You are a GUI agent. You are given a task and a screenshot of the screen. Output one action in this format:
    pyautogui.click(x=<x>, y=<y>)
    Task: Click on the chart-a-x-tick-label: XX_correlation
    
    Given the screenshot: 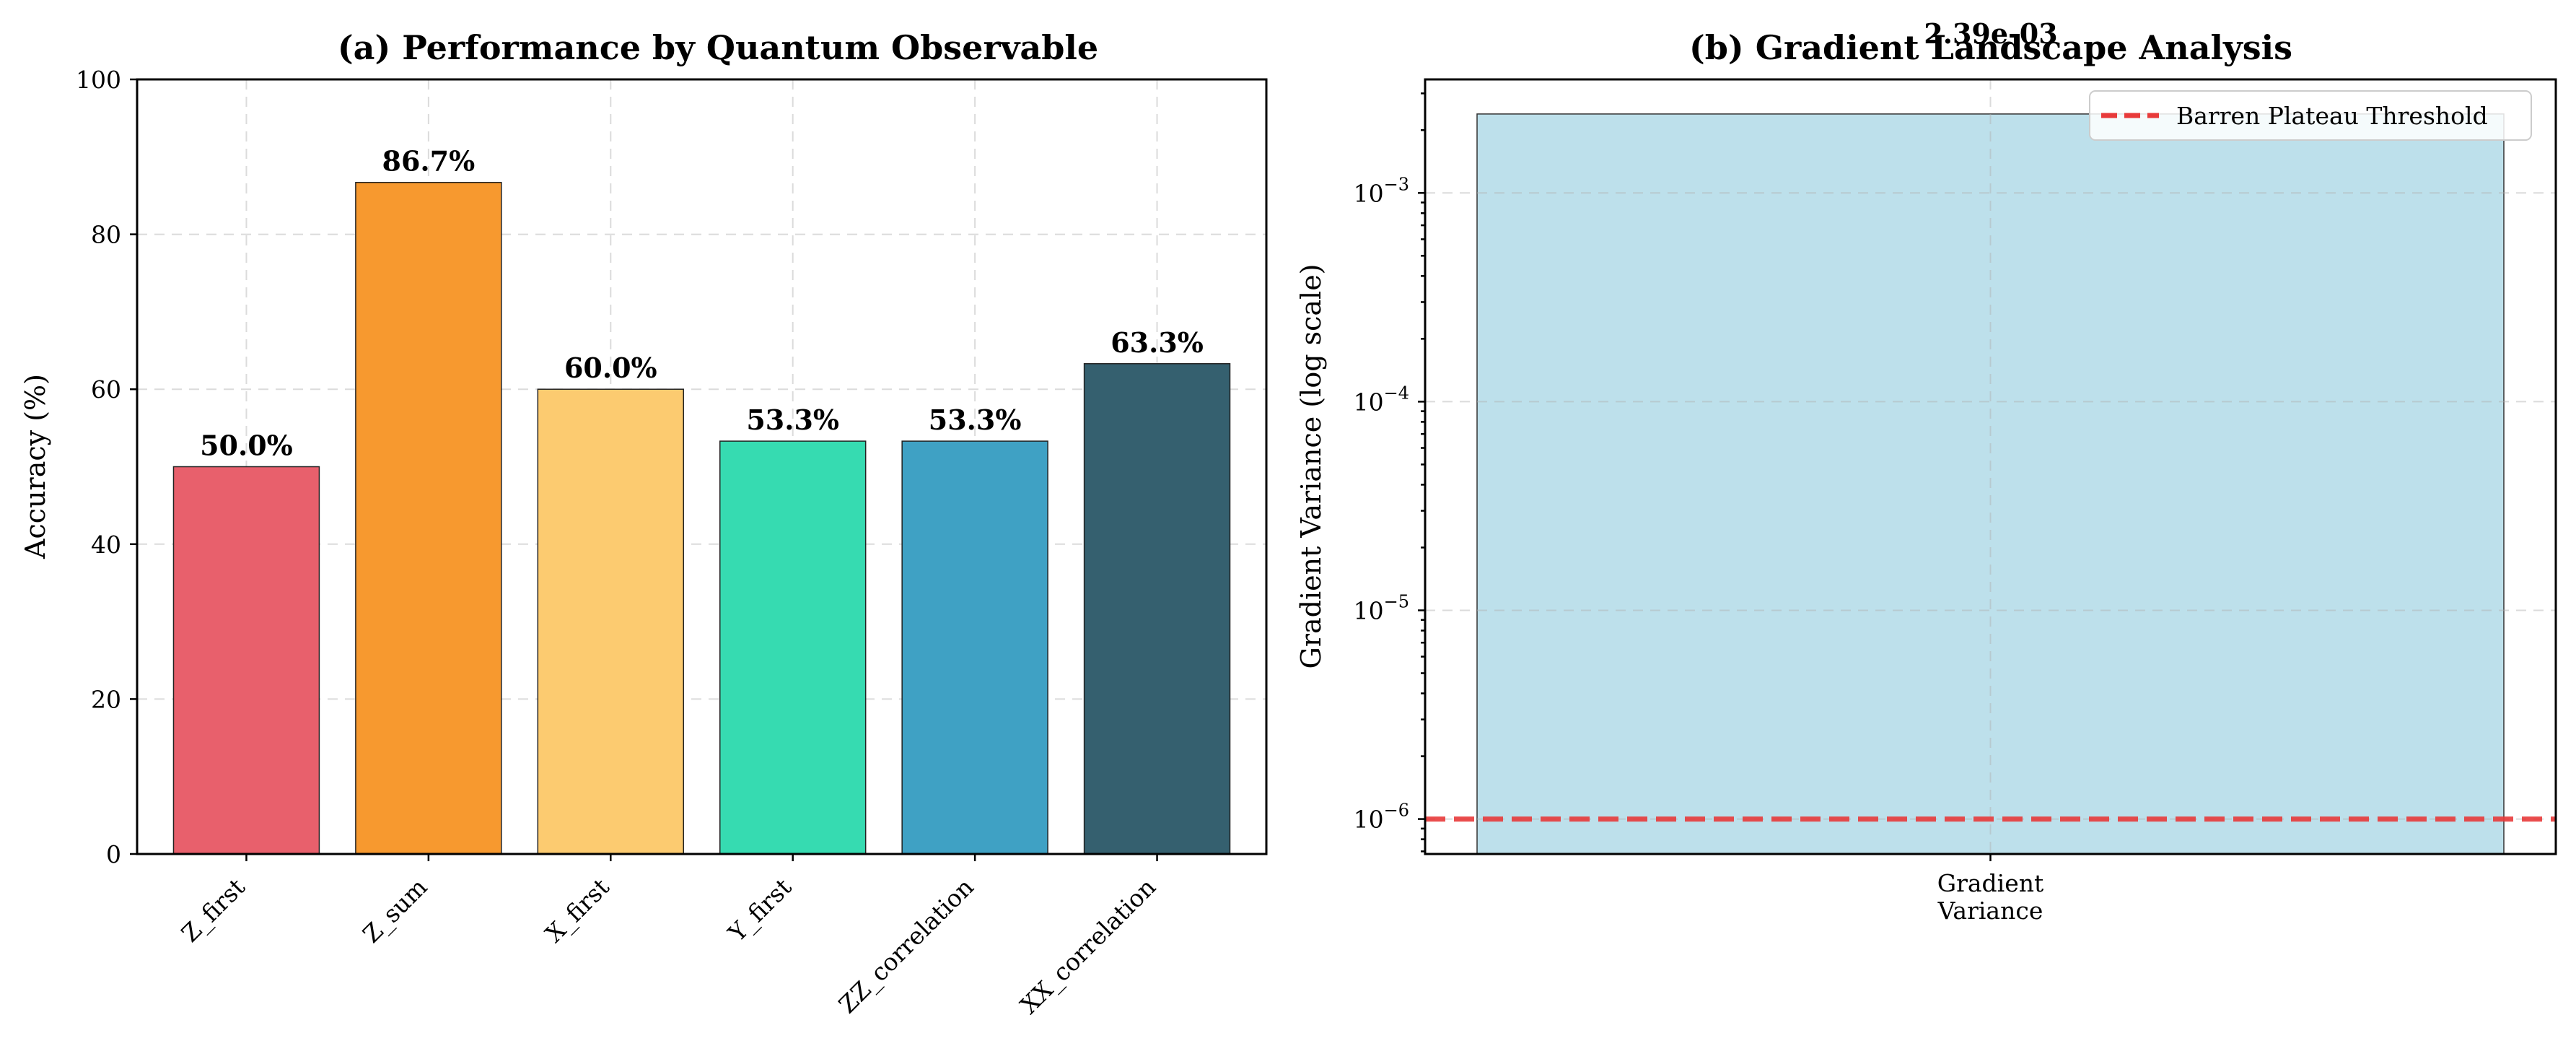 What is the action you would take?
    pyautogui.click(x=1088, y=946)
    